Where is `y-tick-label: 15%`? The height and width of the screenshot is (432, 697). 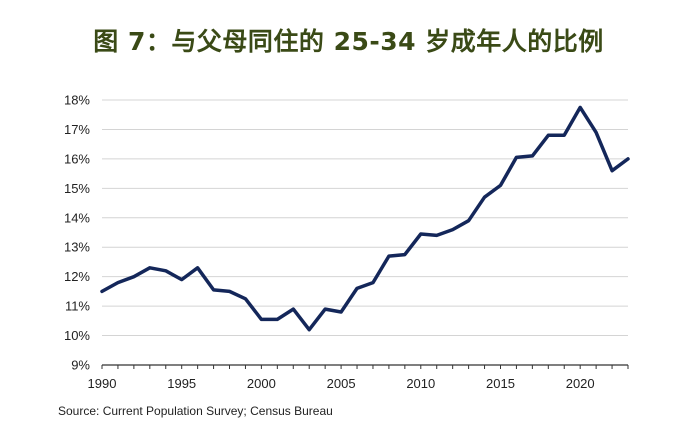 y-tick-label: 15% is located at coordinates (77, 188).